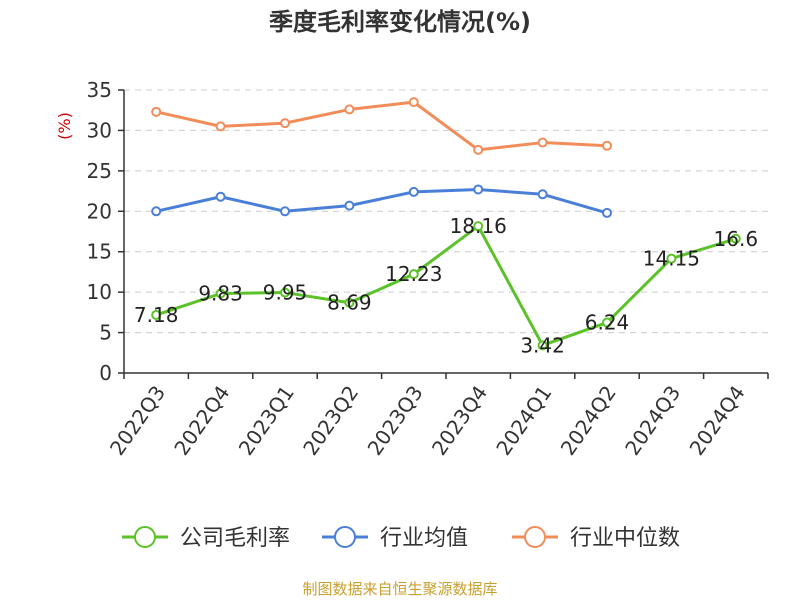 The height and width of the screenshot is (600, 800). Describe the element at coordinates (424, 538) in the screenshot. I see `legend-label: 行业均值` at that location.